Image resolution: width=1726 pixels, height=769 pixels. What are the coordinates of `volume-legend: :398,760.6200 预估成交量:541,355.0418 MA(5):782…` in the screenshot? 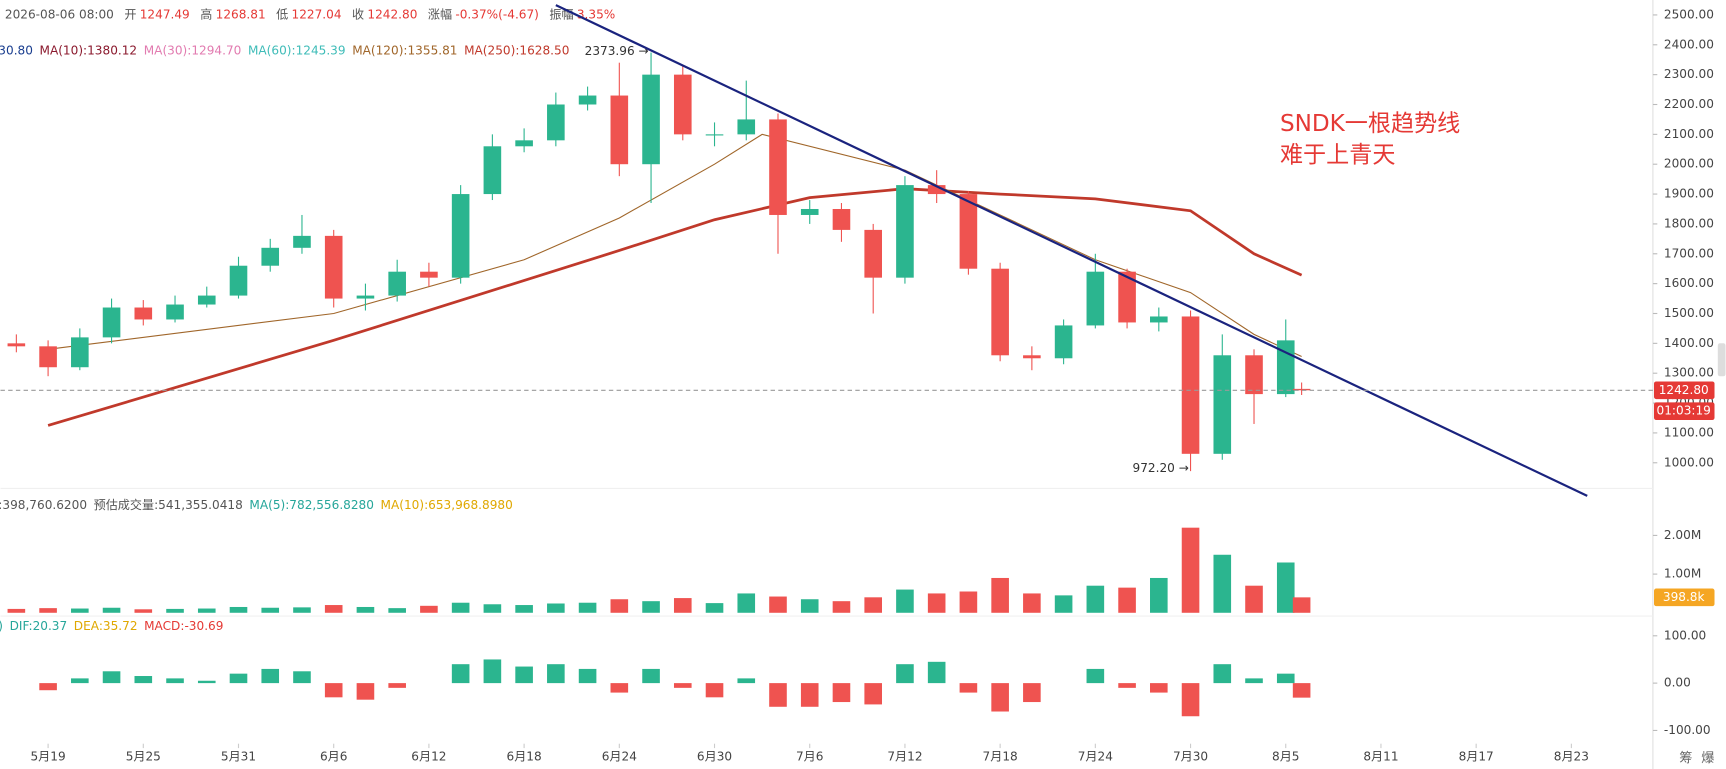 It's located at (256, 503).